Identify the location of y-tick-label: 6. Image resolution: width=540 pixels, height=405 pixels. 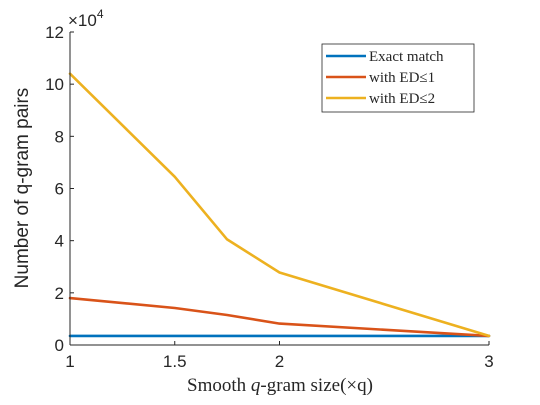
(59, 189).